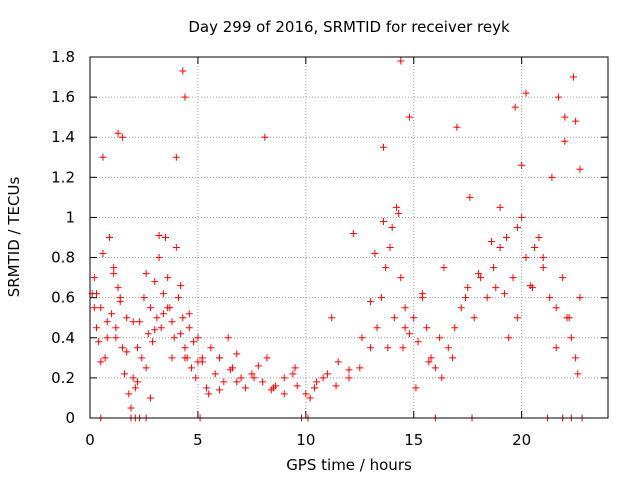 The image size is (640, 480). Describe the element at coordinates (413, 440) in the screenshot. I see `x-tick-label: 15` at that location.